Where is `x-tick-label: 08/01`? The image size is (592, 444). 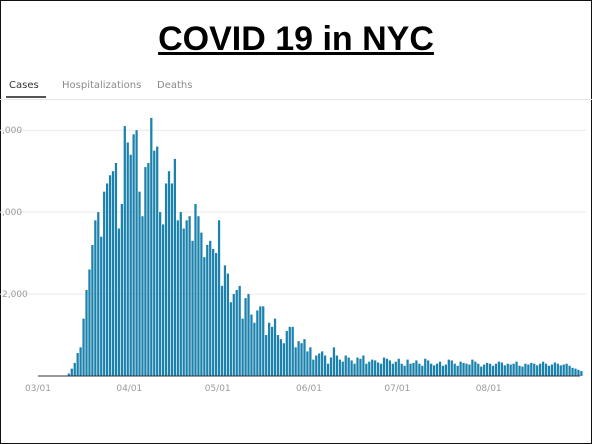
x-tick-label: 08/01 is located at coordinates (489, 389).